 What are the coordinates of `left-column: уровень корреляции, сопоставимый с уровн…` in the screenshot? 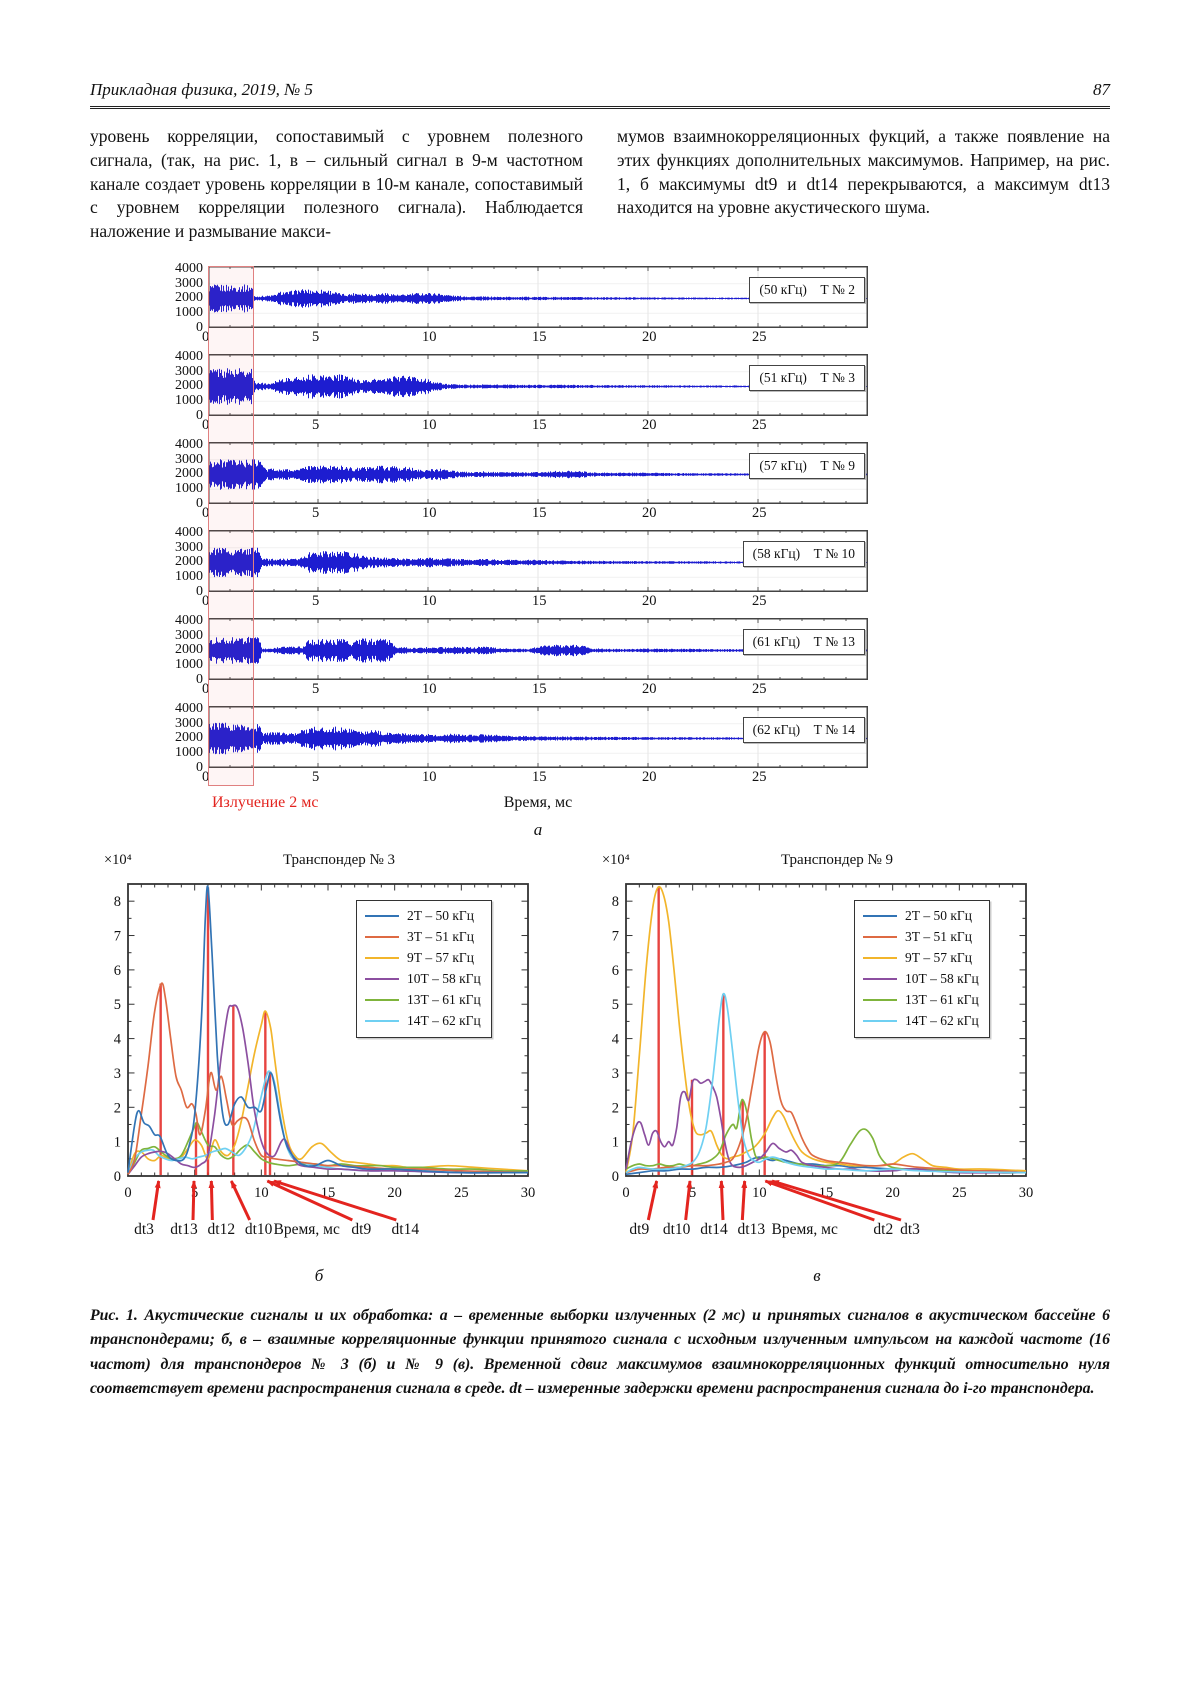 It's located at (336, 184).